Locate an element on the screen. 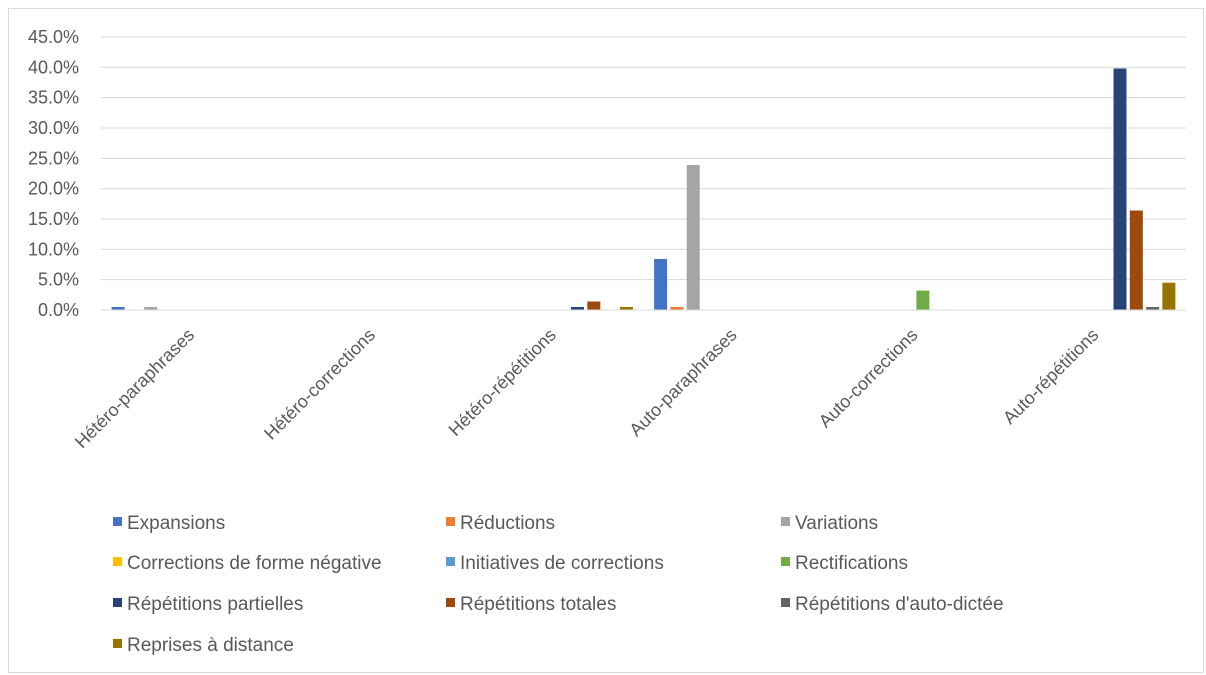  legend-label: Répétitions d'auto-dictée is located at coordinates (899, 604).